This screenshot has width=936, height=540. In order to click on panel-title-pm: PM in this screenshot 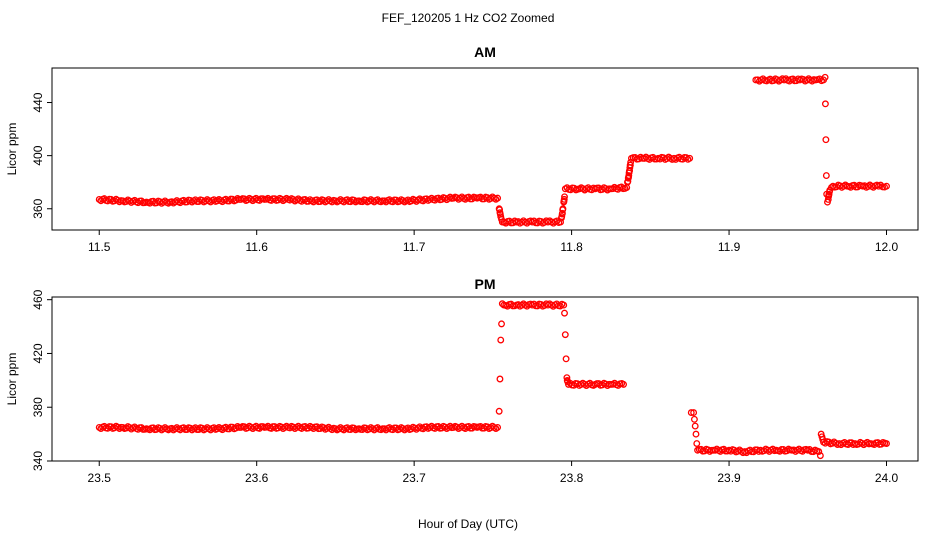, I will do `click(485, 284)`.